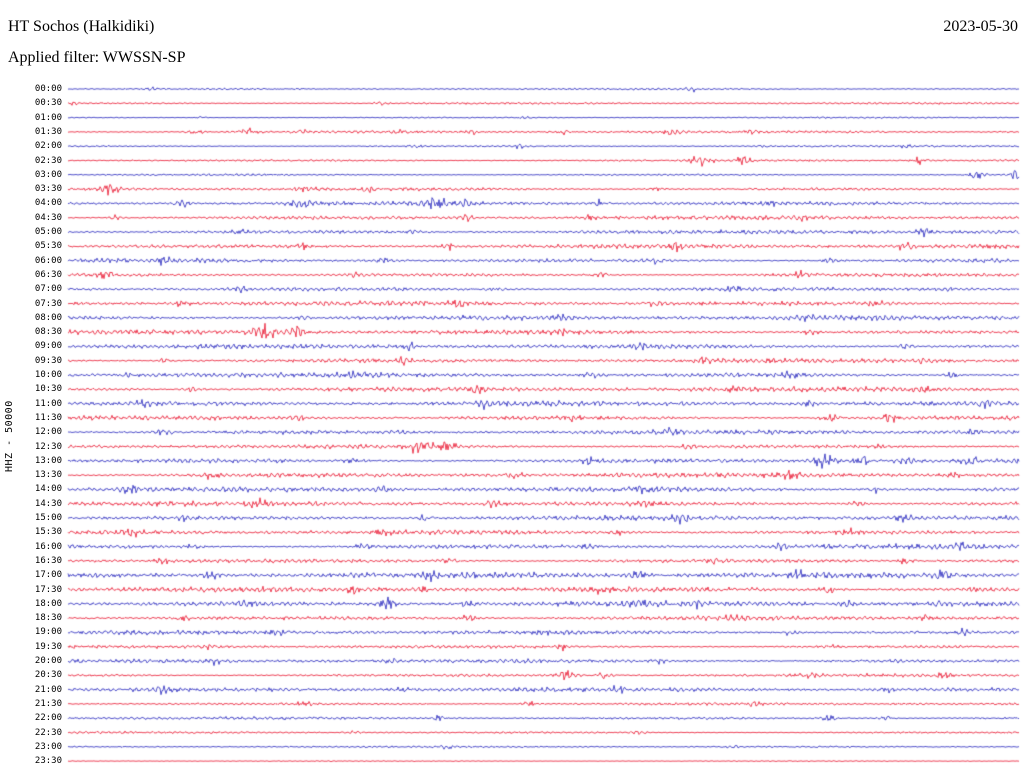 The image size is (1024, 780). I want to click on time-label: 11:00, so click(48, 403).